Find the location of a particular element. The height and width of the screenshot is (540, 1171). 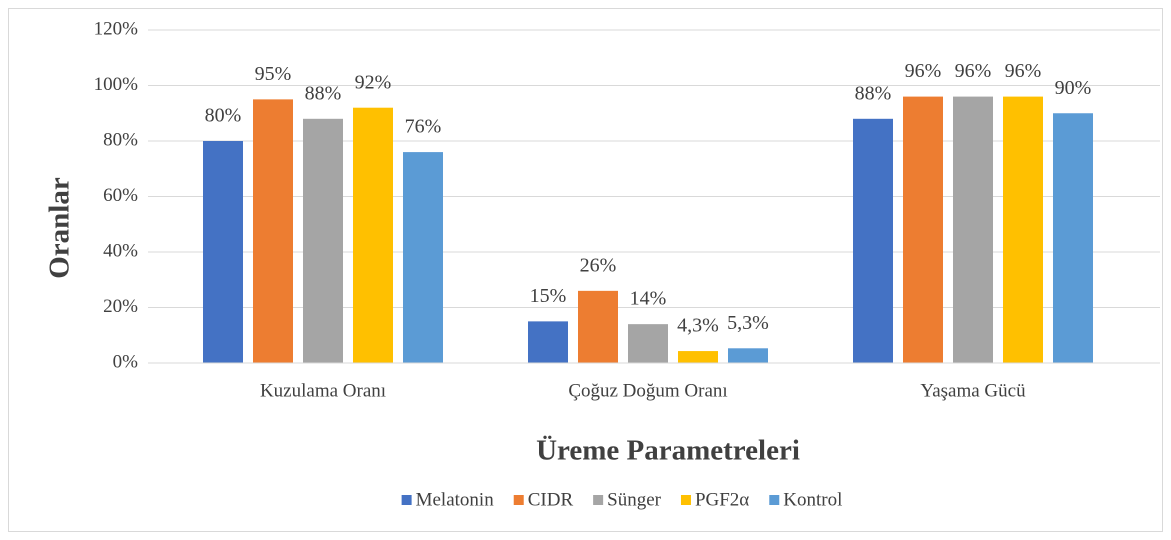

x-axis-title: Üreme Parametreleri is located at coordinates (668, 451).